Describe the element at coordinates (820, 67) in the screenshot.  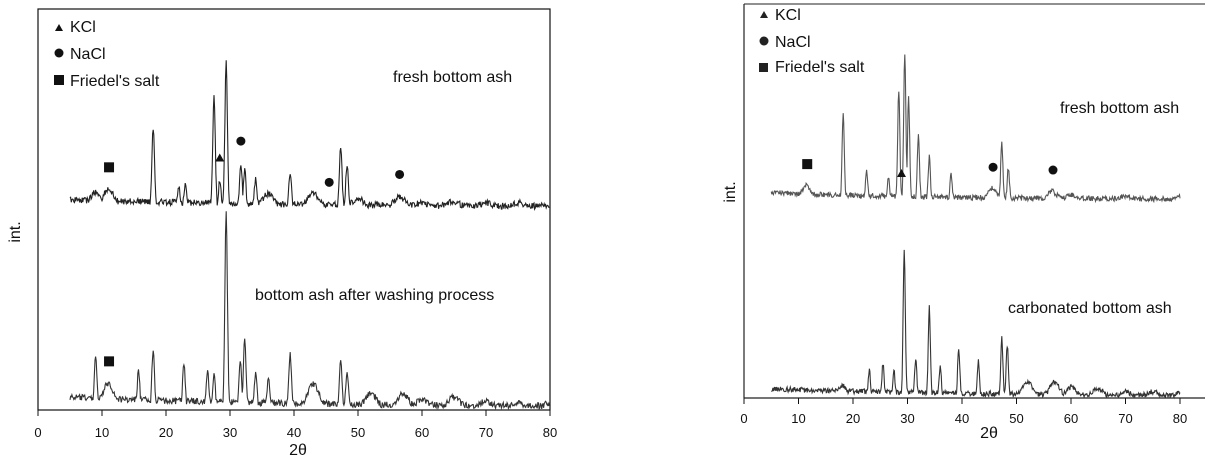
I see `right-legend-friedels-salt: Friedel's salt` at that location.